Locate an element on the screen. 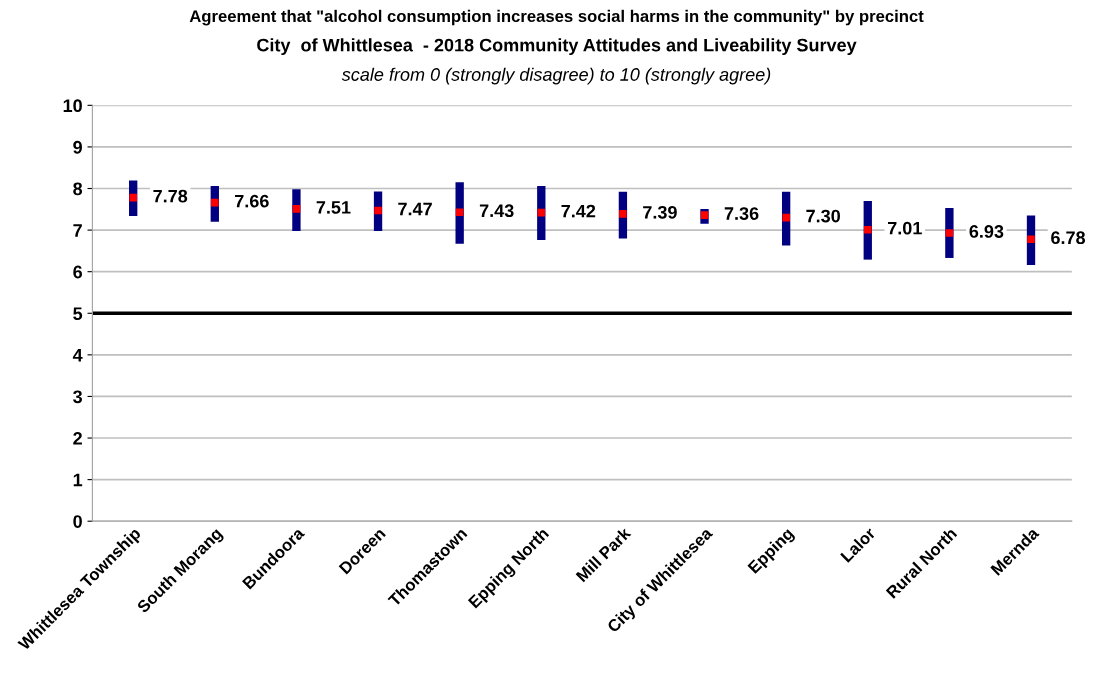 The width and height of the screenshot is (1113, 684). data-label: 7.66 is located at coordinates (252, 201).